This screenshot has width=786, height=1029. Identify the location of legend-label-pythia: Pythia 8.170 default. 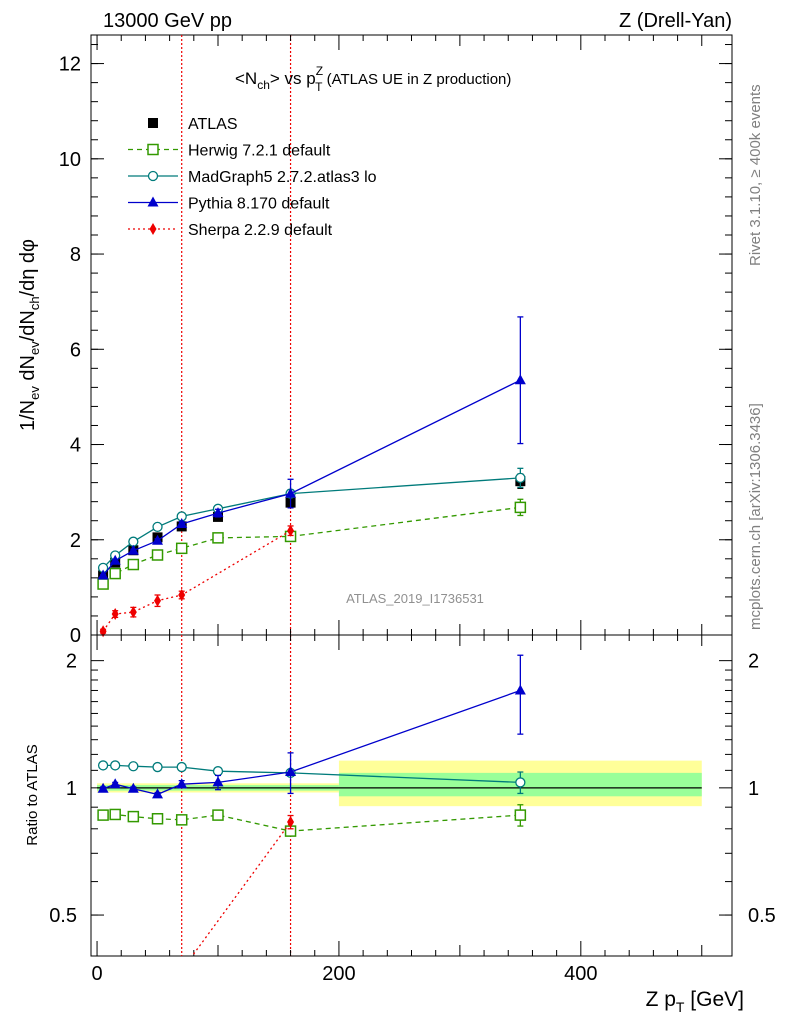
(259, 204).